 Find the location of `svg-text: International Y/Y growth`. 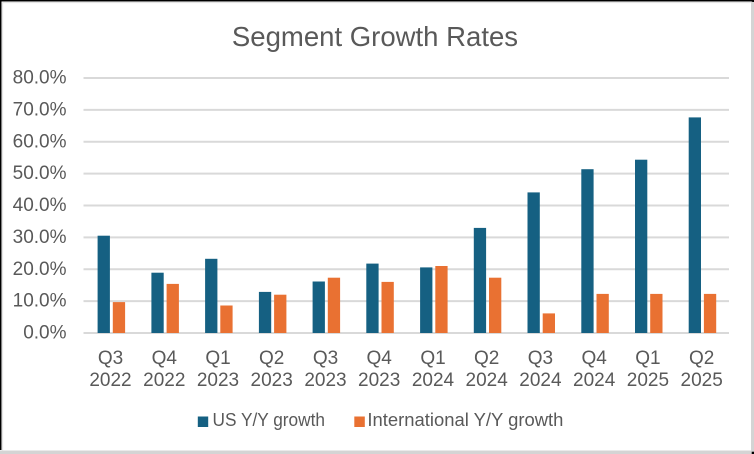

svg-text: International Y/Y growth is located at coordinates (465, 419).